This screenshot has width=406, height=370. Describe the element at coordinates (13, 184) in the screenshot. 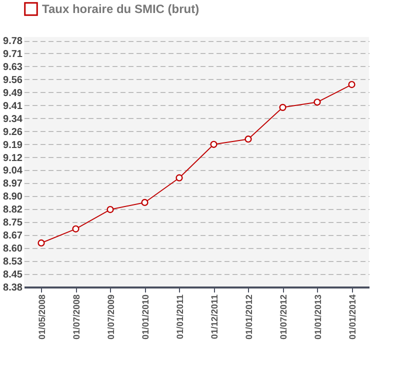

I see `y-tick-label: 8.97` at that location.